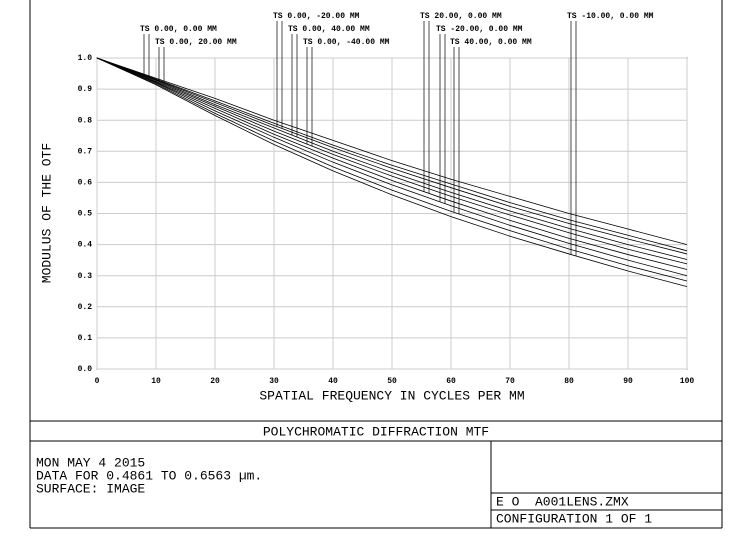 This screenshot has width=741, height=536. Describe the element at coordinates (85, 183) in the screenshot. I see `y-tick-label: 0.6` at that location.